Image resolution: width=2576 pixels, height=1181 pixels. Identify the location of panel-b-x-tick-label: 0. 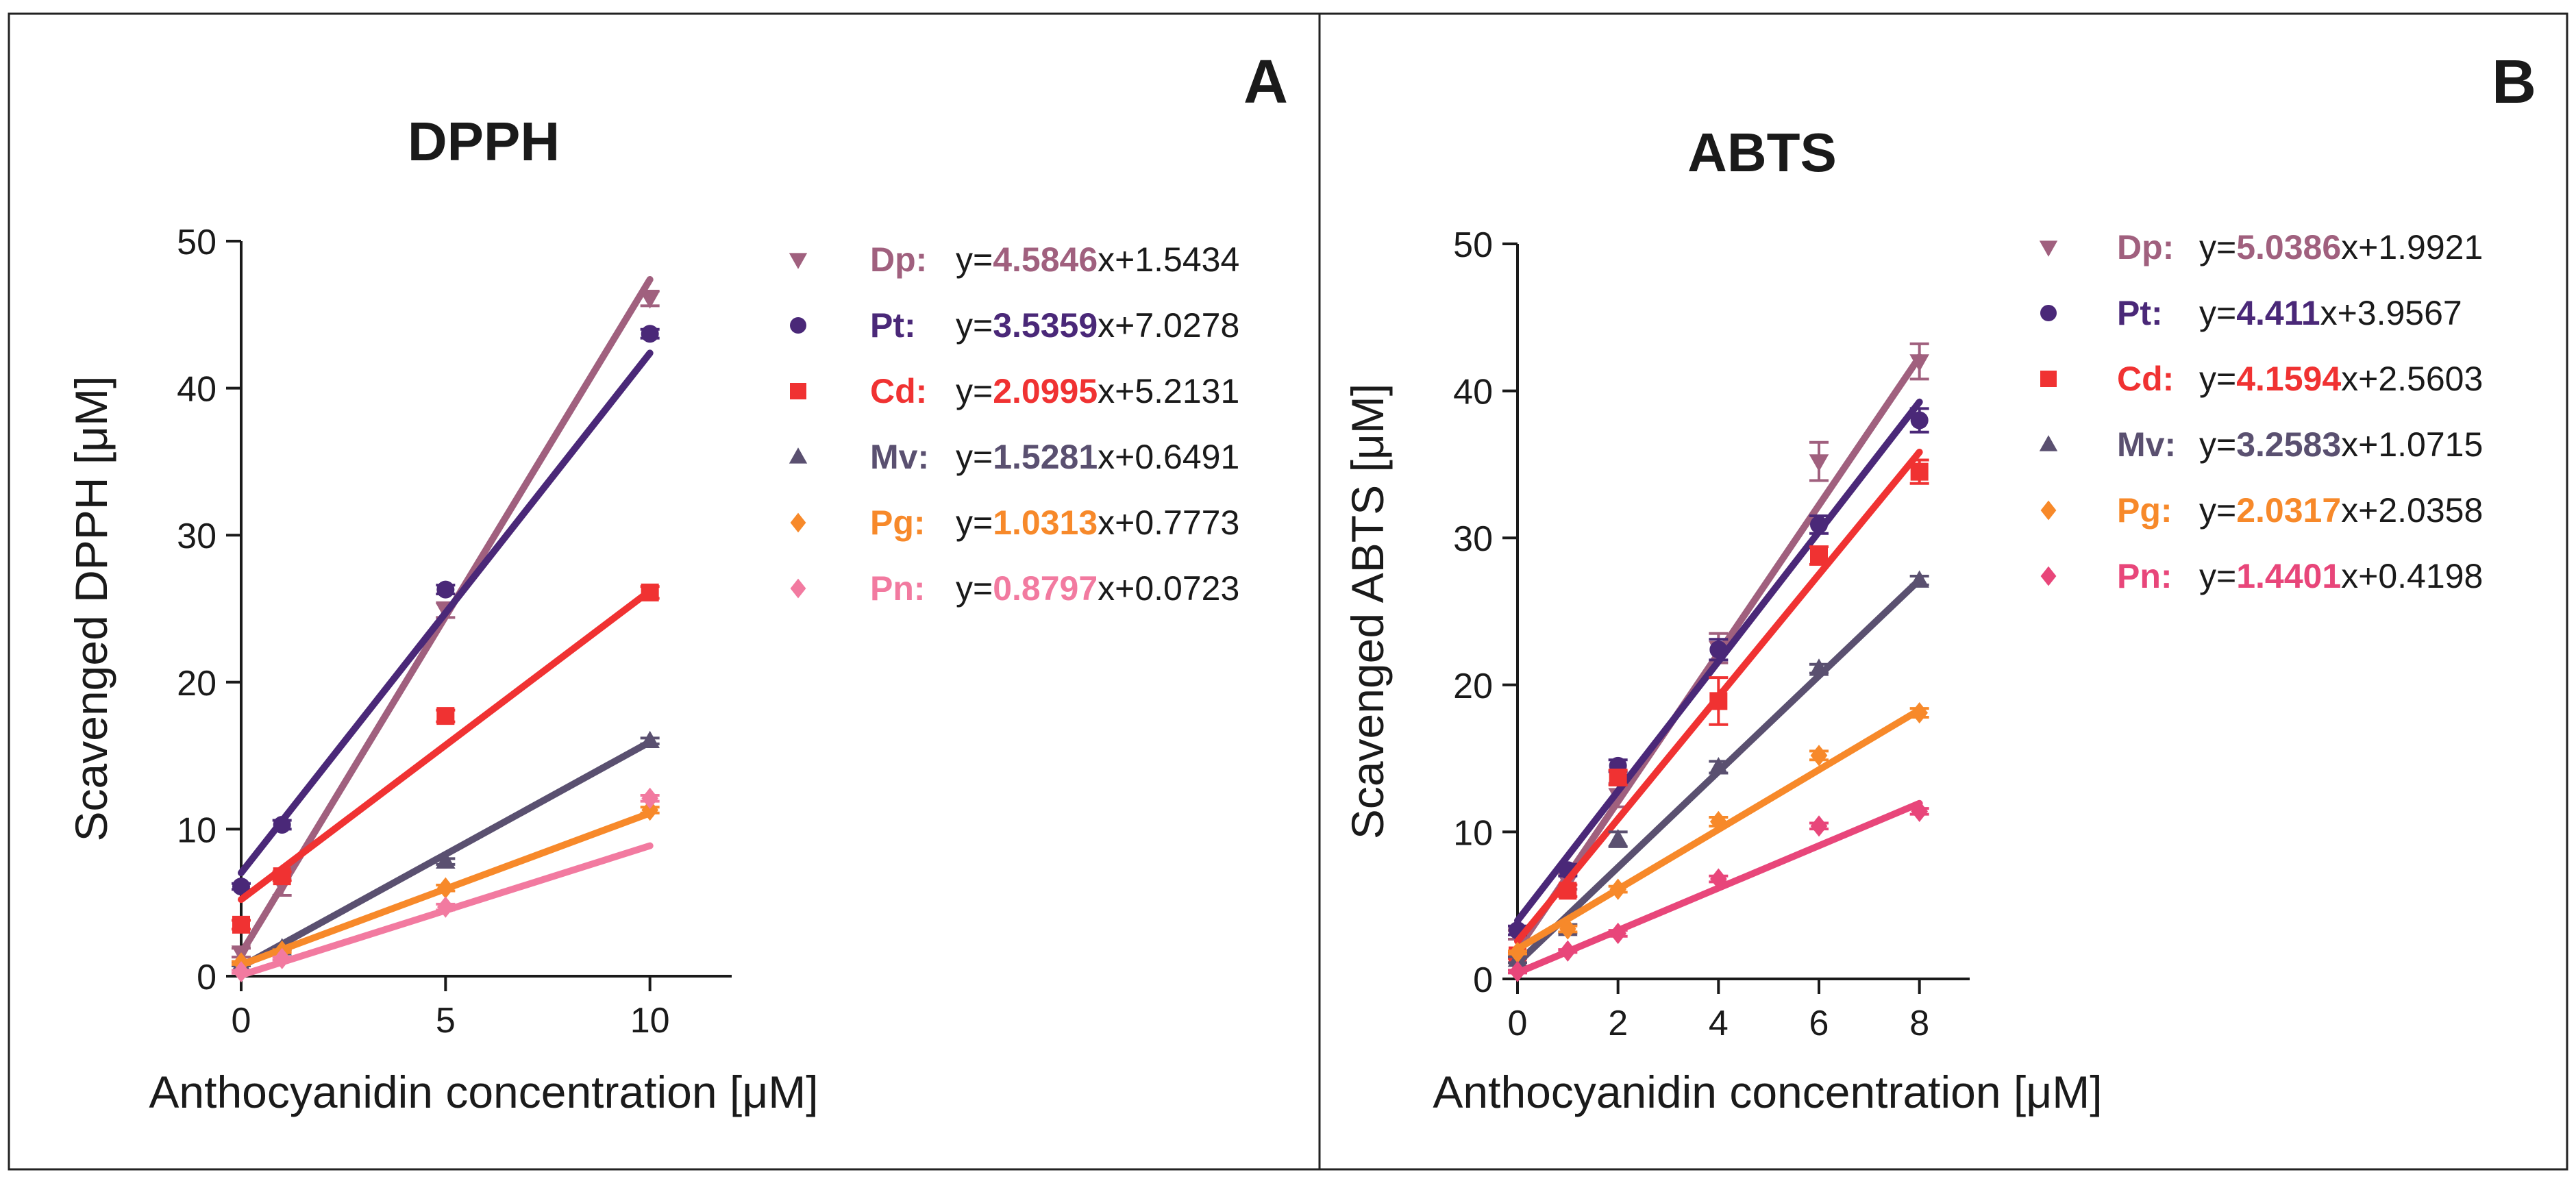
(1518, 1023).